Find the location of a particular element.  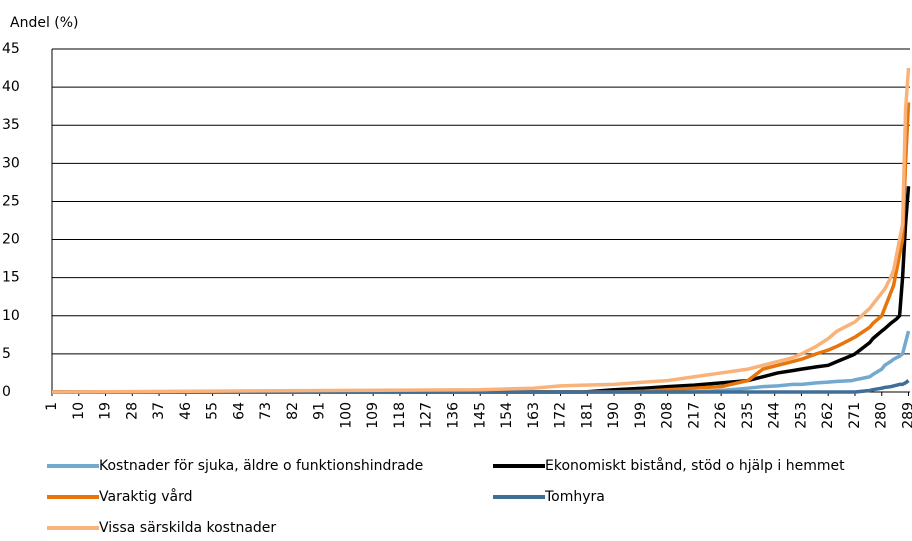

x-tick-label: 262 is located at coordinates (828, 415).